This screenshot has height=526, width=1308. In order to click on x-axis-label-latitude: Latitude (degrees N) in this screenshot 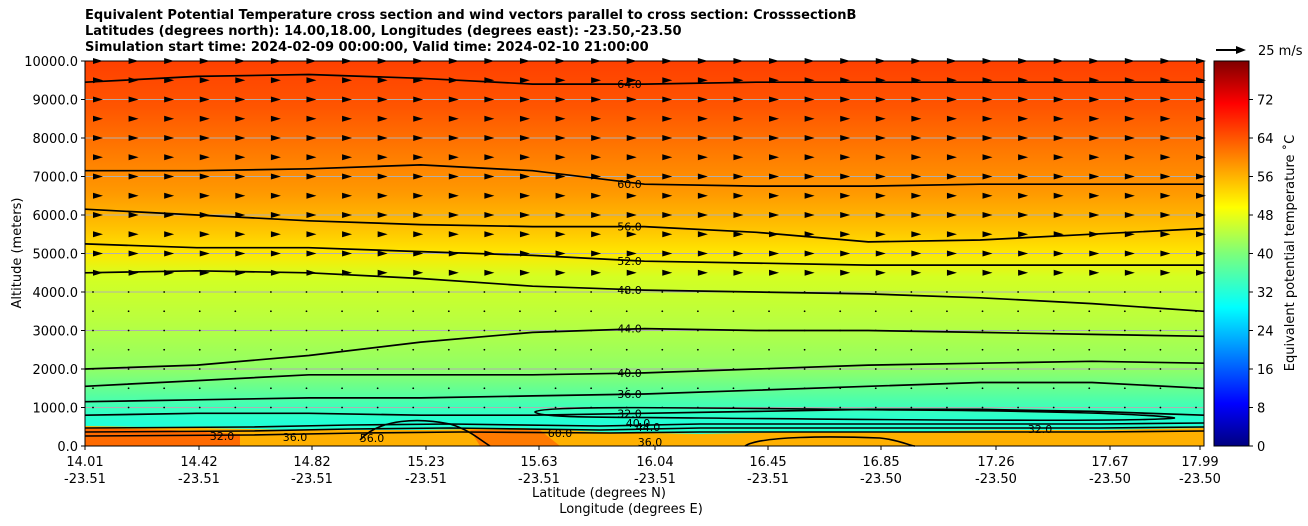, I will do `click(599, 493)`.